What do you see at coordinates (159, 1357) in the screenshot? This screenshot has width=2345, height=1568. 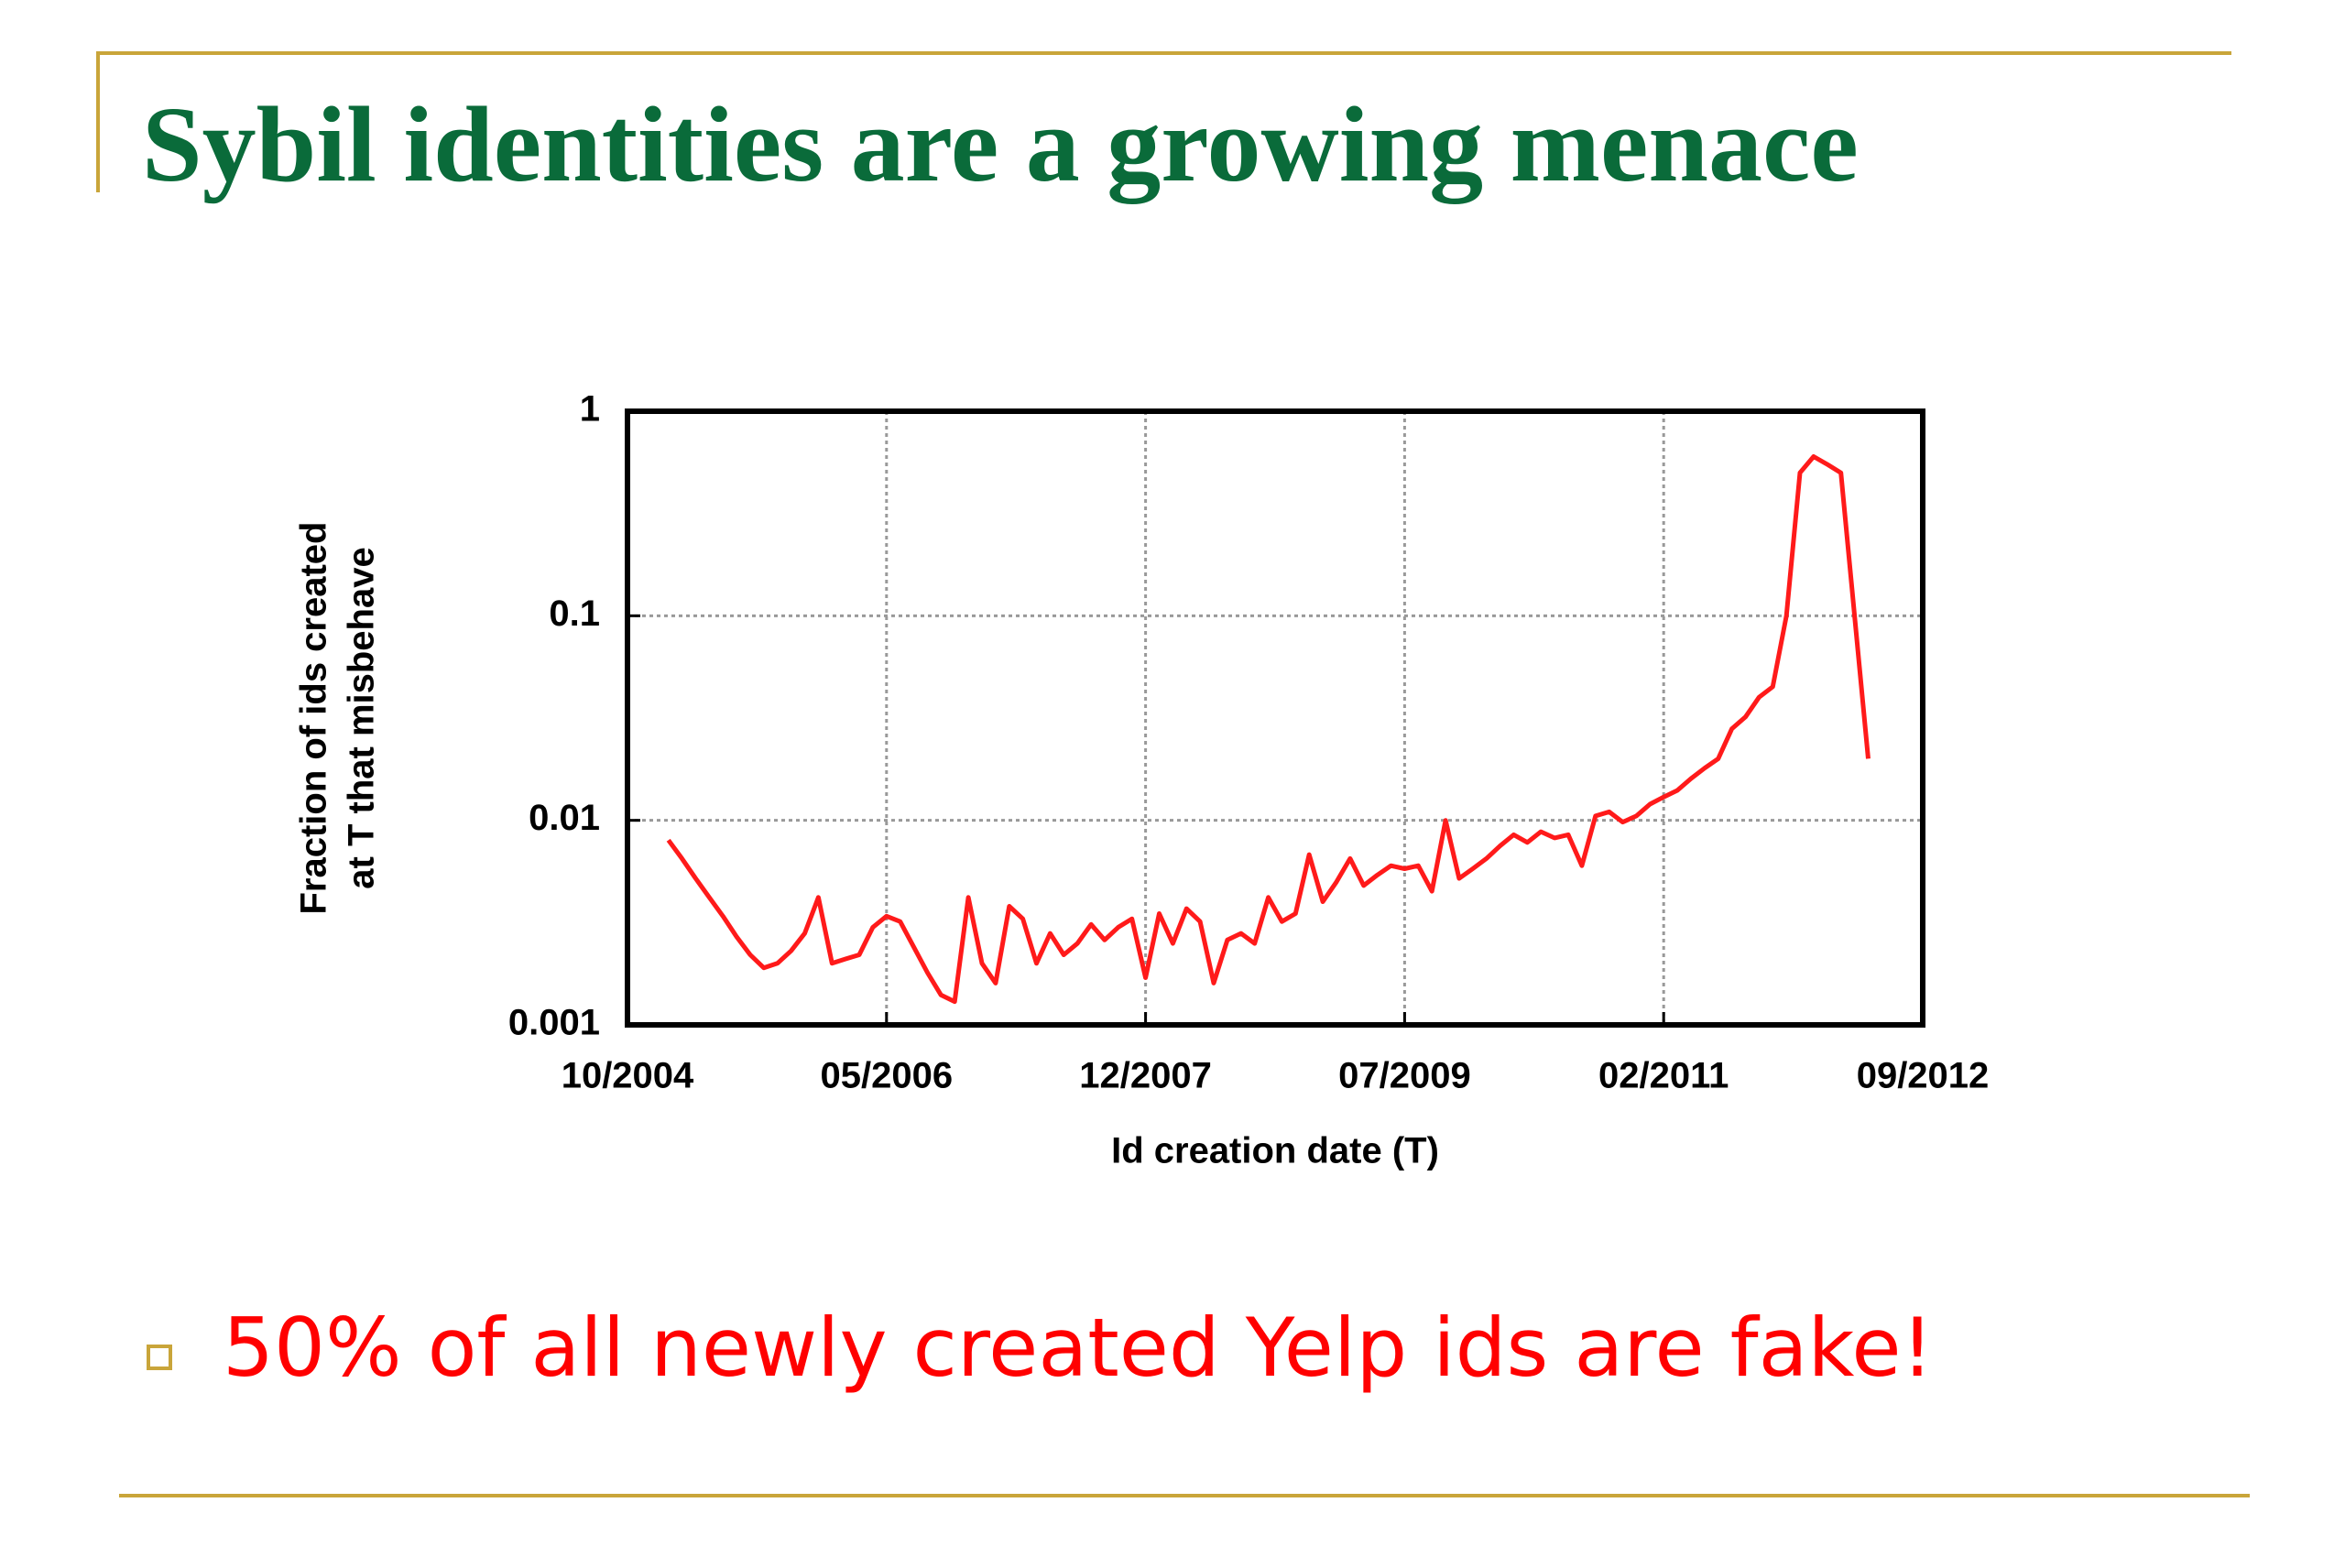 I see `bullet-marker` at bounding box center [159, 1357].